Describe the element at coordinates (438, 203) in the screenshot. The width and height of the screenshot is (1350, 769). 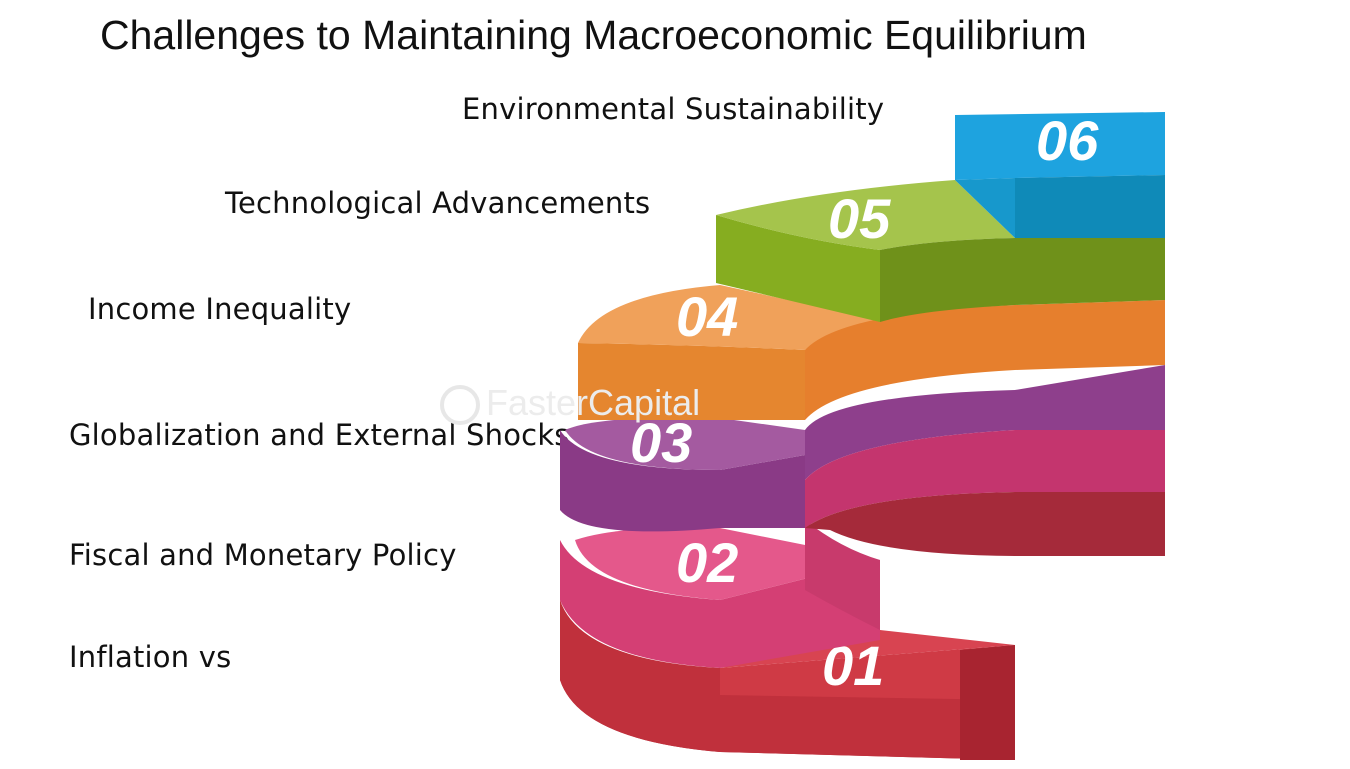
I see `label-step-05: Technological Advancements` at that location.